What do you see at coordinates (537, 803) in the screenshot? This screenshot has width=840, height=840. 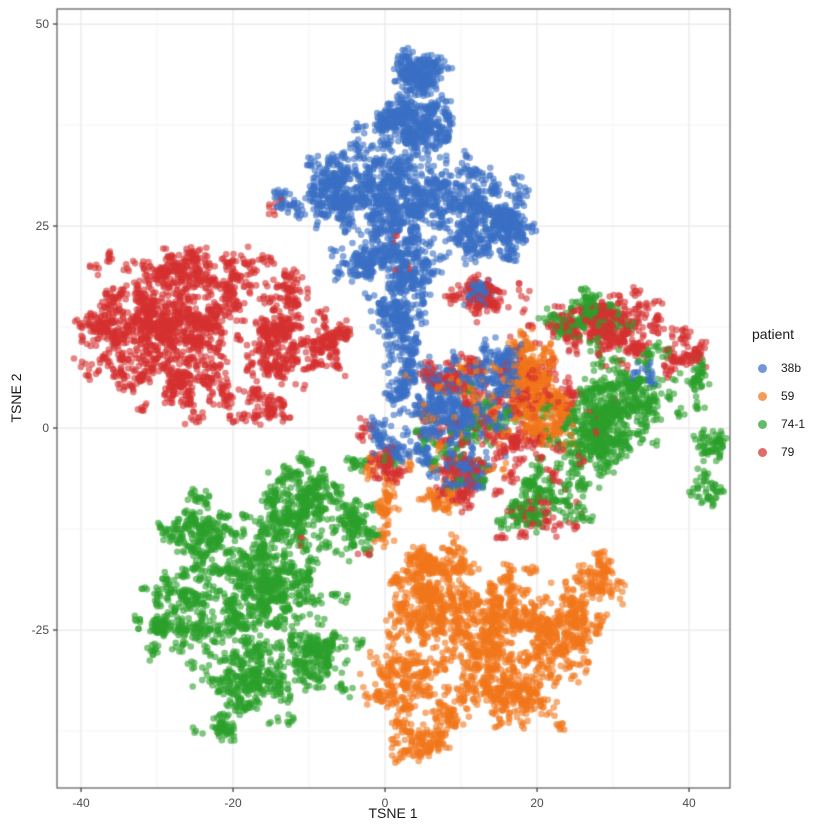 I see `x-tick-label: 20` at bounding box center [537, 803].